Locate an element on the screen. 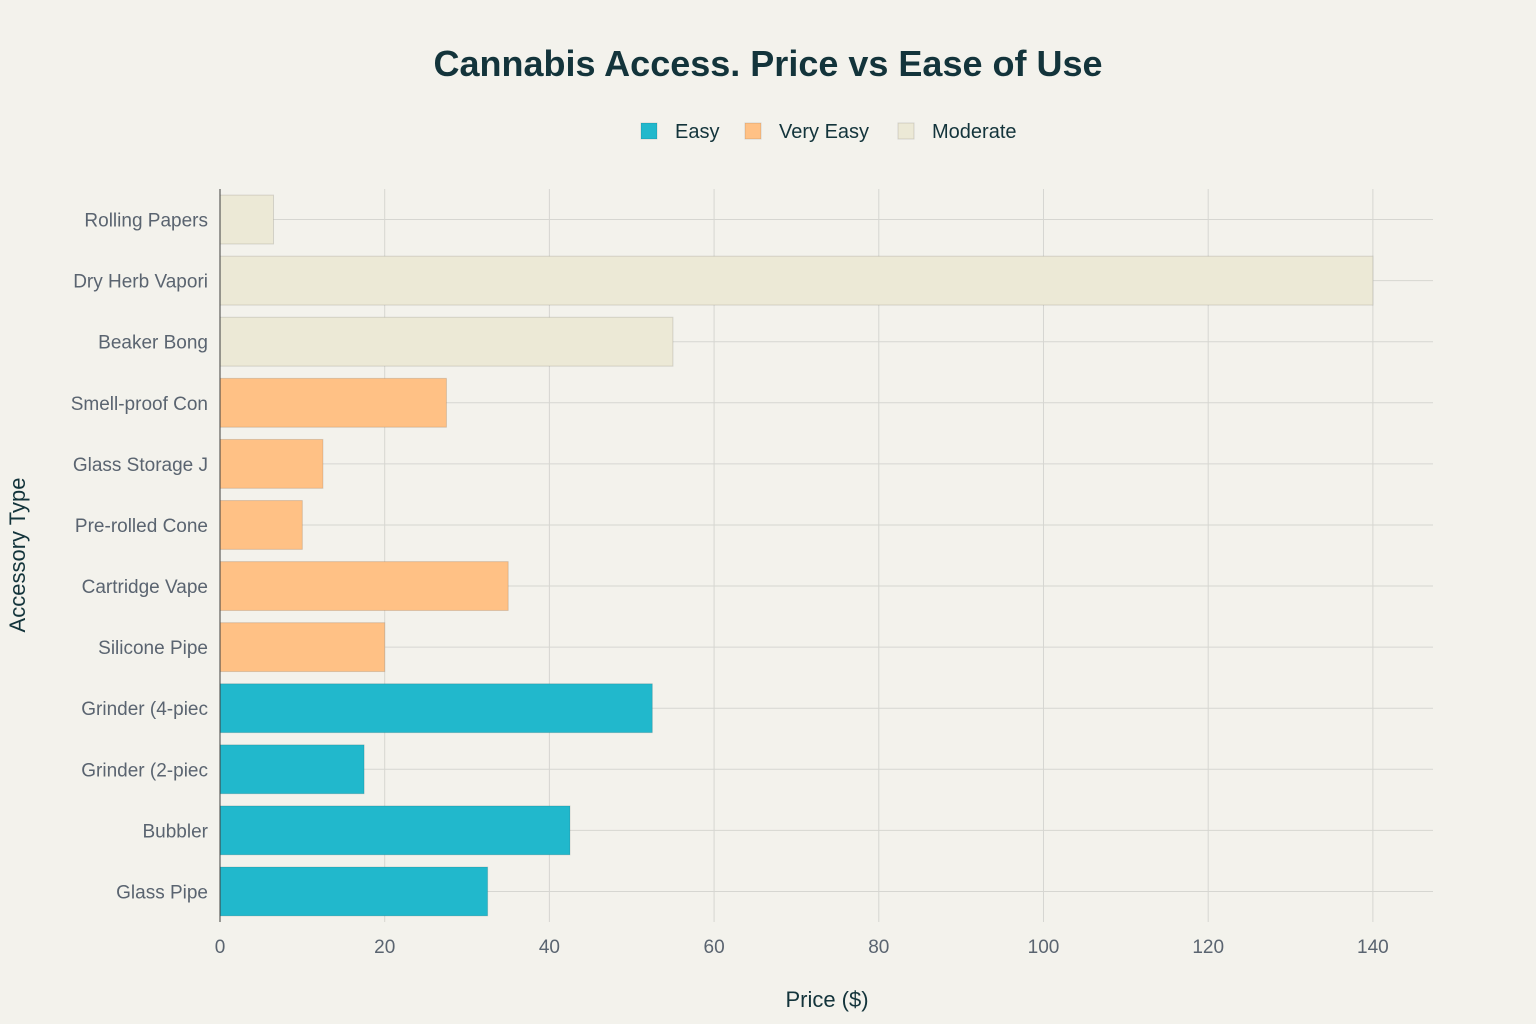 This screenshot has height=1024, width=1536. y-tick-label: Glass Pipe is located at coordinates (162, 892).